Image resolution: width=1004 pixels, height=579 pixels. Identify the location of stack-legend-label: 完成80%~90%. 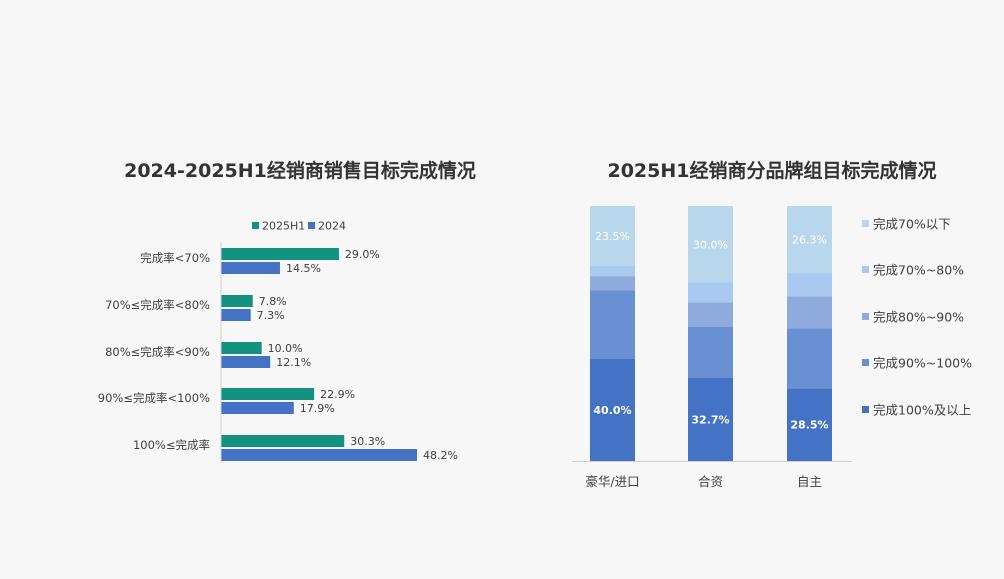
(918, 317).